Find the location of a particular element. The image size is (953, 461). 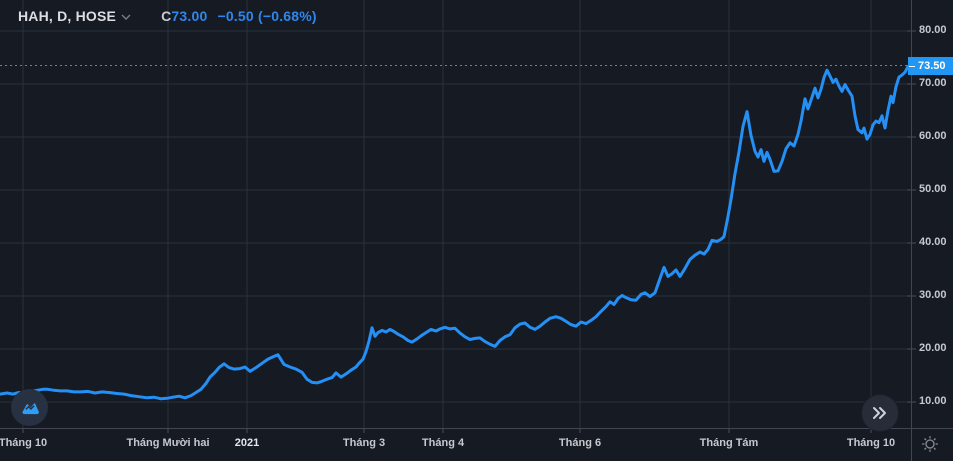

chevron-down-icon is located at coordinates (126, 17).